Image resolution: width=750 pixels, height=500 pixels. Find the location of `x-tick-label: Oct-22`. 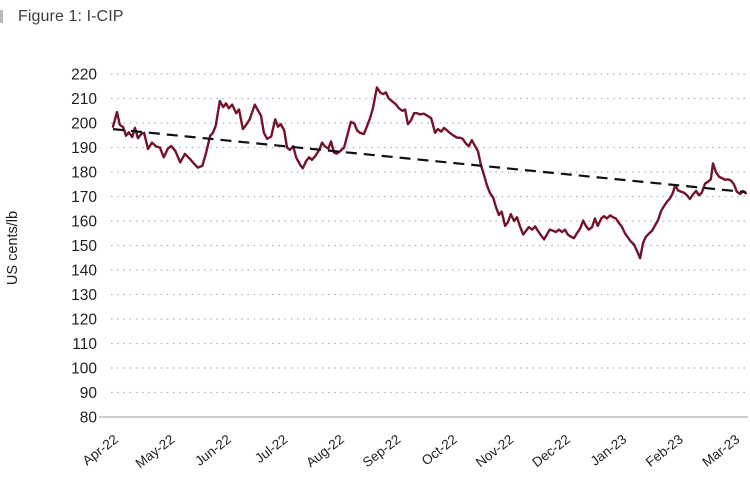

x-tick-label: Oct-22 is located at coordinates (439, 450).